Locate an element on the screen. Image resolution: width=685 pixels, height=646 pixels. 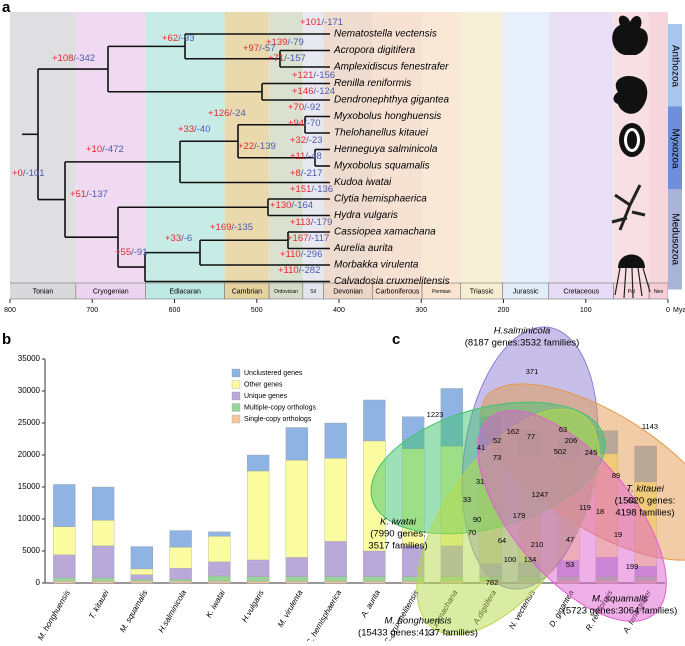
gain-loss-label: +33/-40 is located at coordinates (194, 129).